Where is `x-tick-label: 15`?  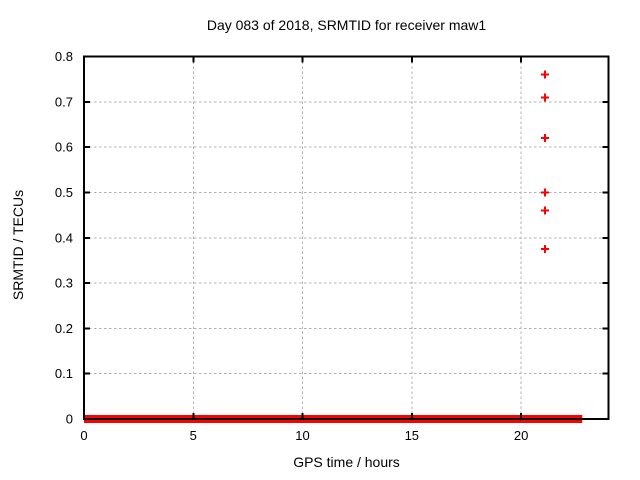
x-tick-label: 15 is located at coordinates (412, 435).